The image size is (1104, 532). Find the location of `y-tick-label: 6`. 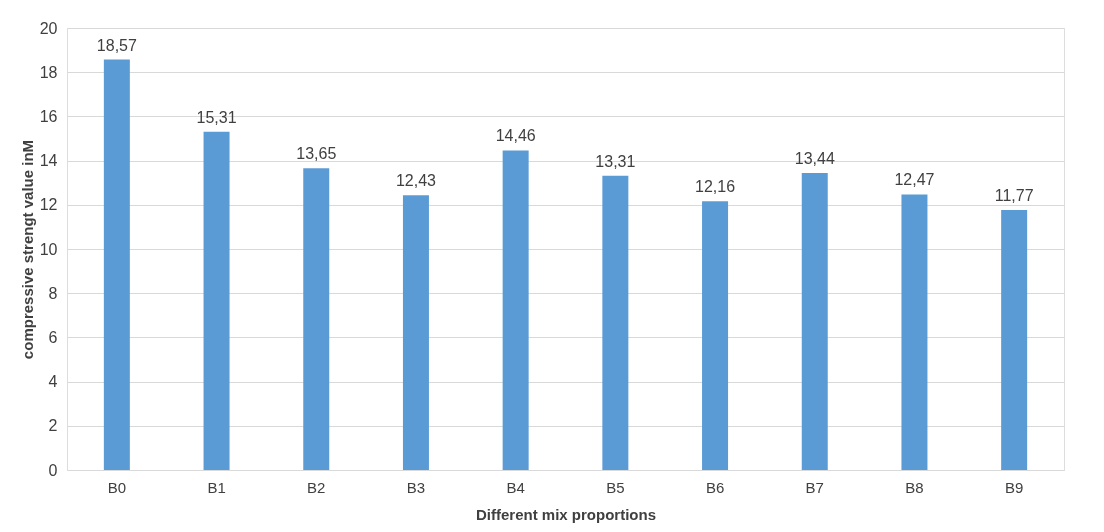

y-tick-label: 6 is located at coordinates (53, 337).